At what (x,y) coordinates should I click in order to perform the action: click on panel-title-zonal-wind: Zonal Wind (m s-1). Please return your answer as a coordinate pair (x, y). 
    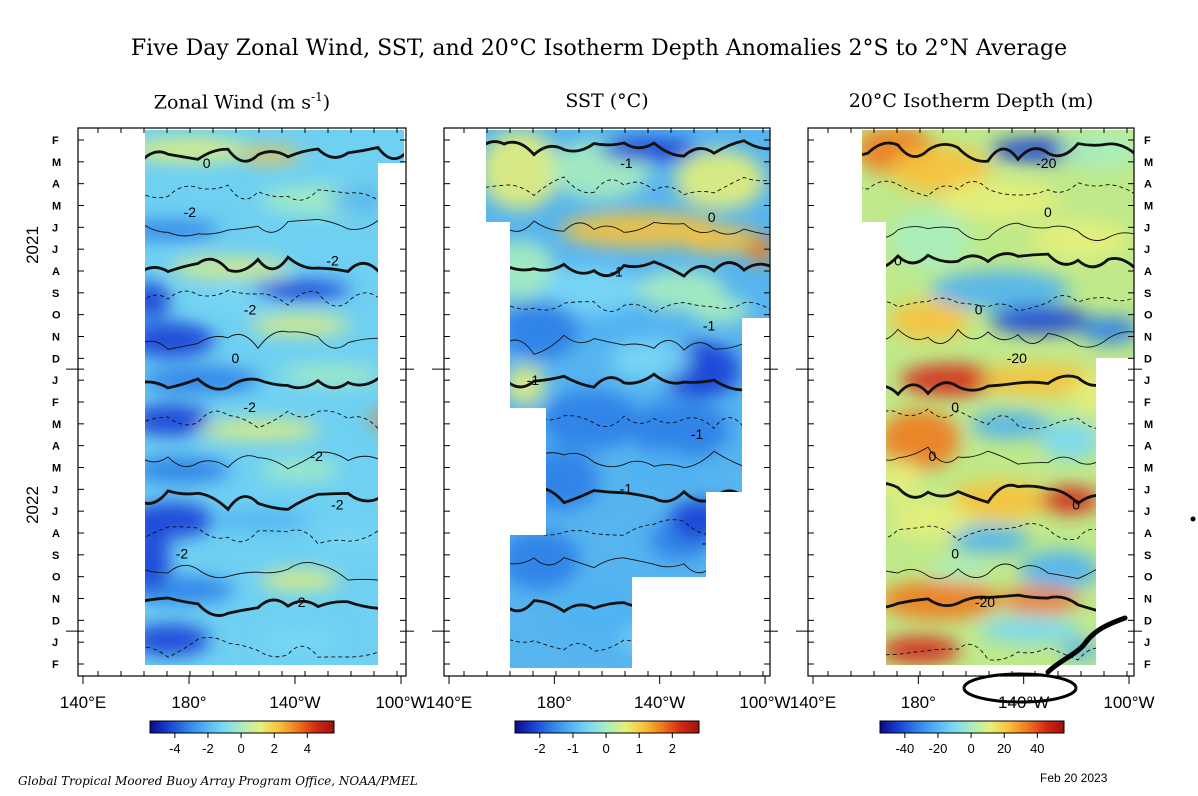
    Looking at the image, I should click on (242, 101).